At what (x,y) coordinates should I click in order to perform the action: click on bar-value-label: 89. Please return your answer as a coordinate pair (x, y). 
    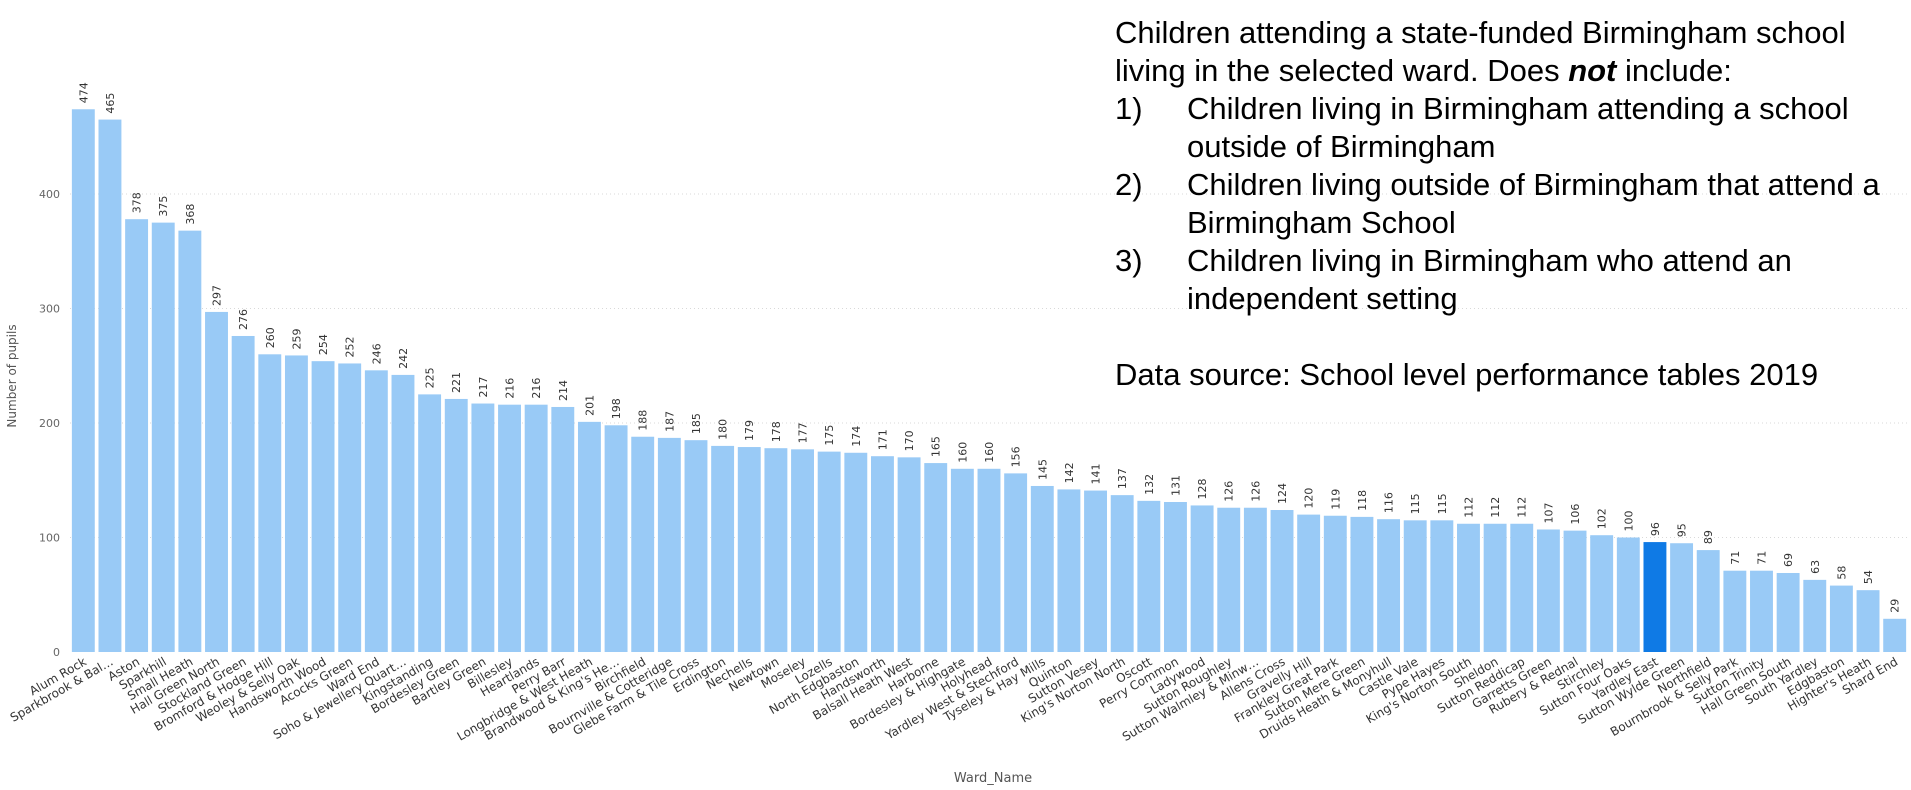
    Looking at the image, I should click on (1708, 537).